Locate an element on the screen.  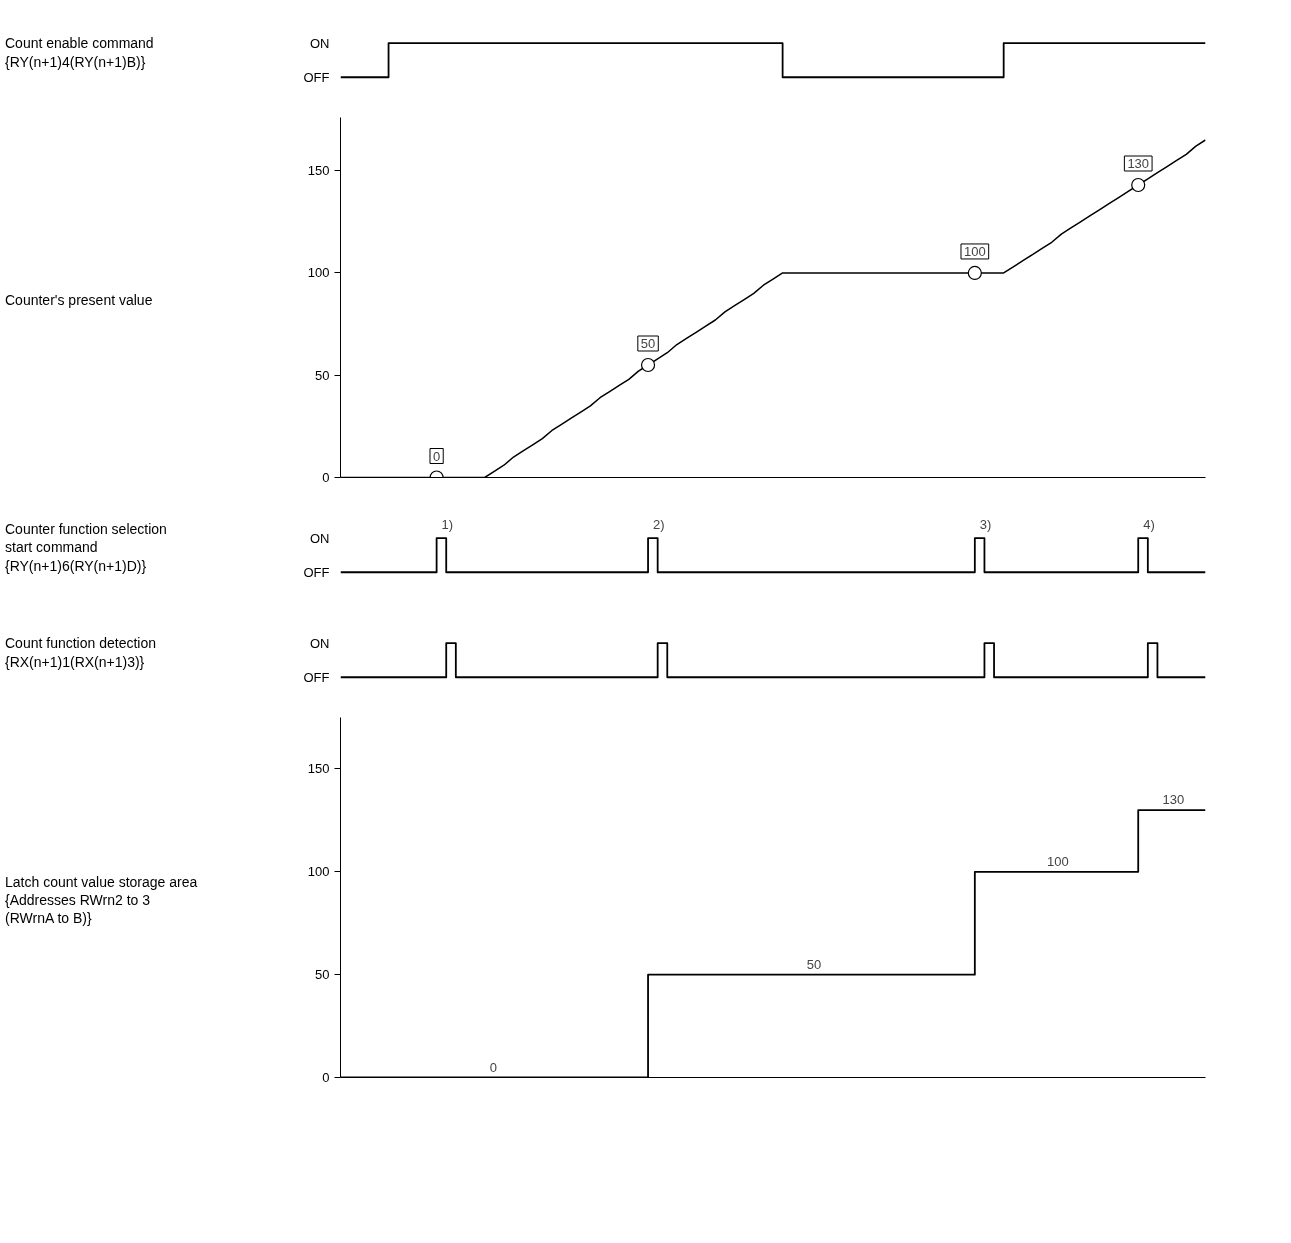
text: 2) is located at coordinates (659, 525).